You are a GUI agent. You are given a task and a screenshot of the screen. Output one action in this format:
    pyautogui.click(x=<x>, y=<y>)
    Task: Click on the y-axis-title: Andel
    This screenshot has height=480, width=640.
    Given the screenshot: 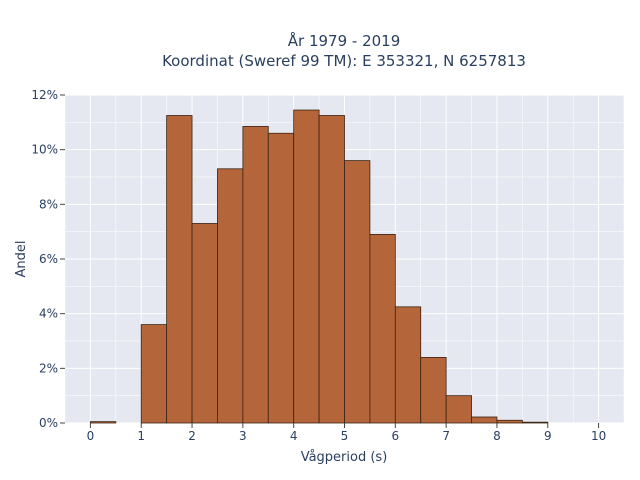 What is the action you would take?
    pyautogui.click(x=21, y=259)
    